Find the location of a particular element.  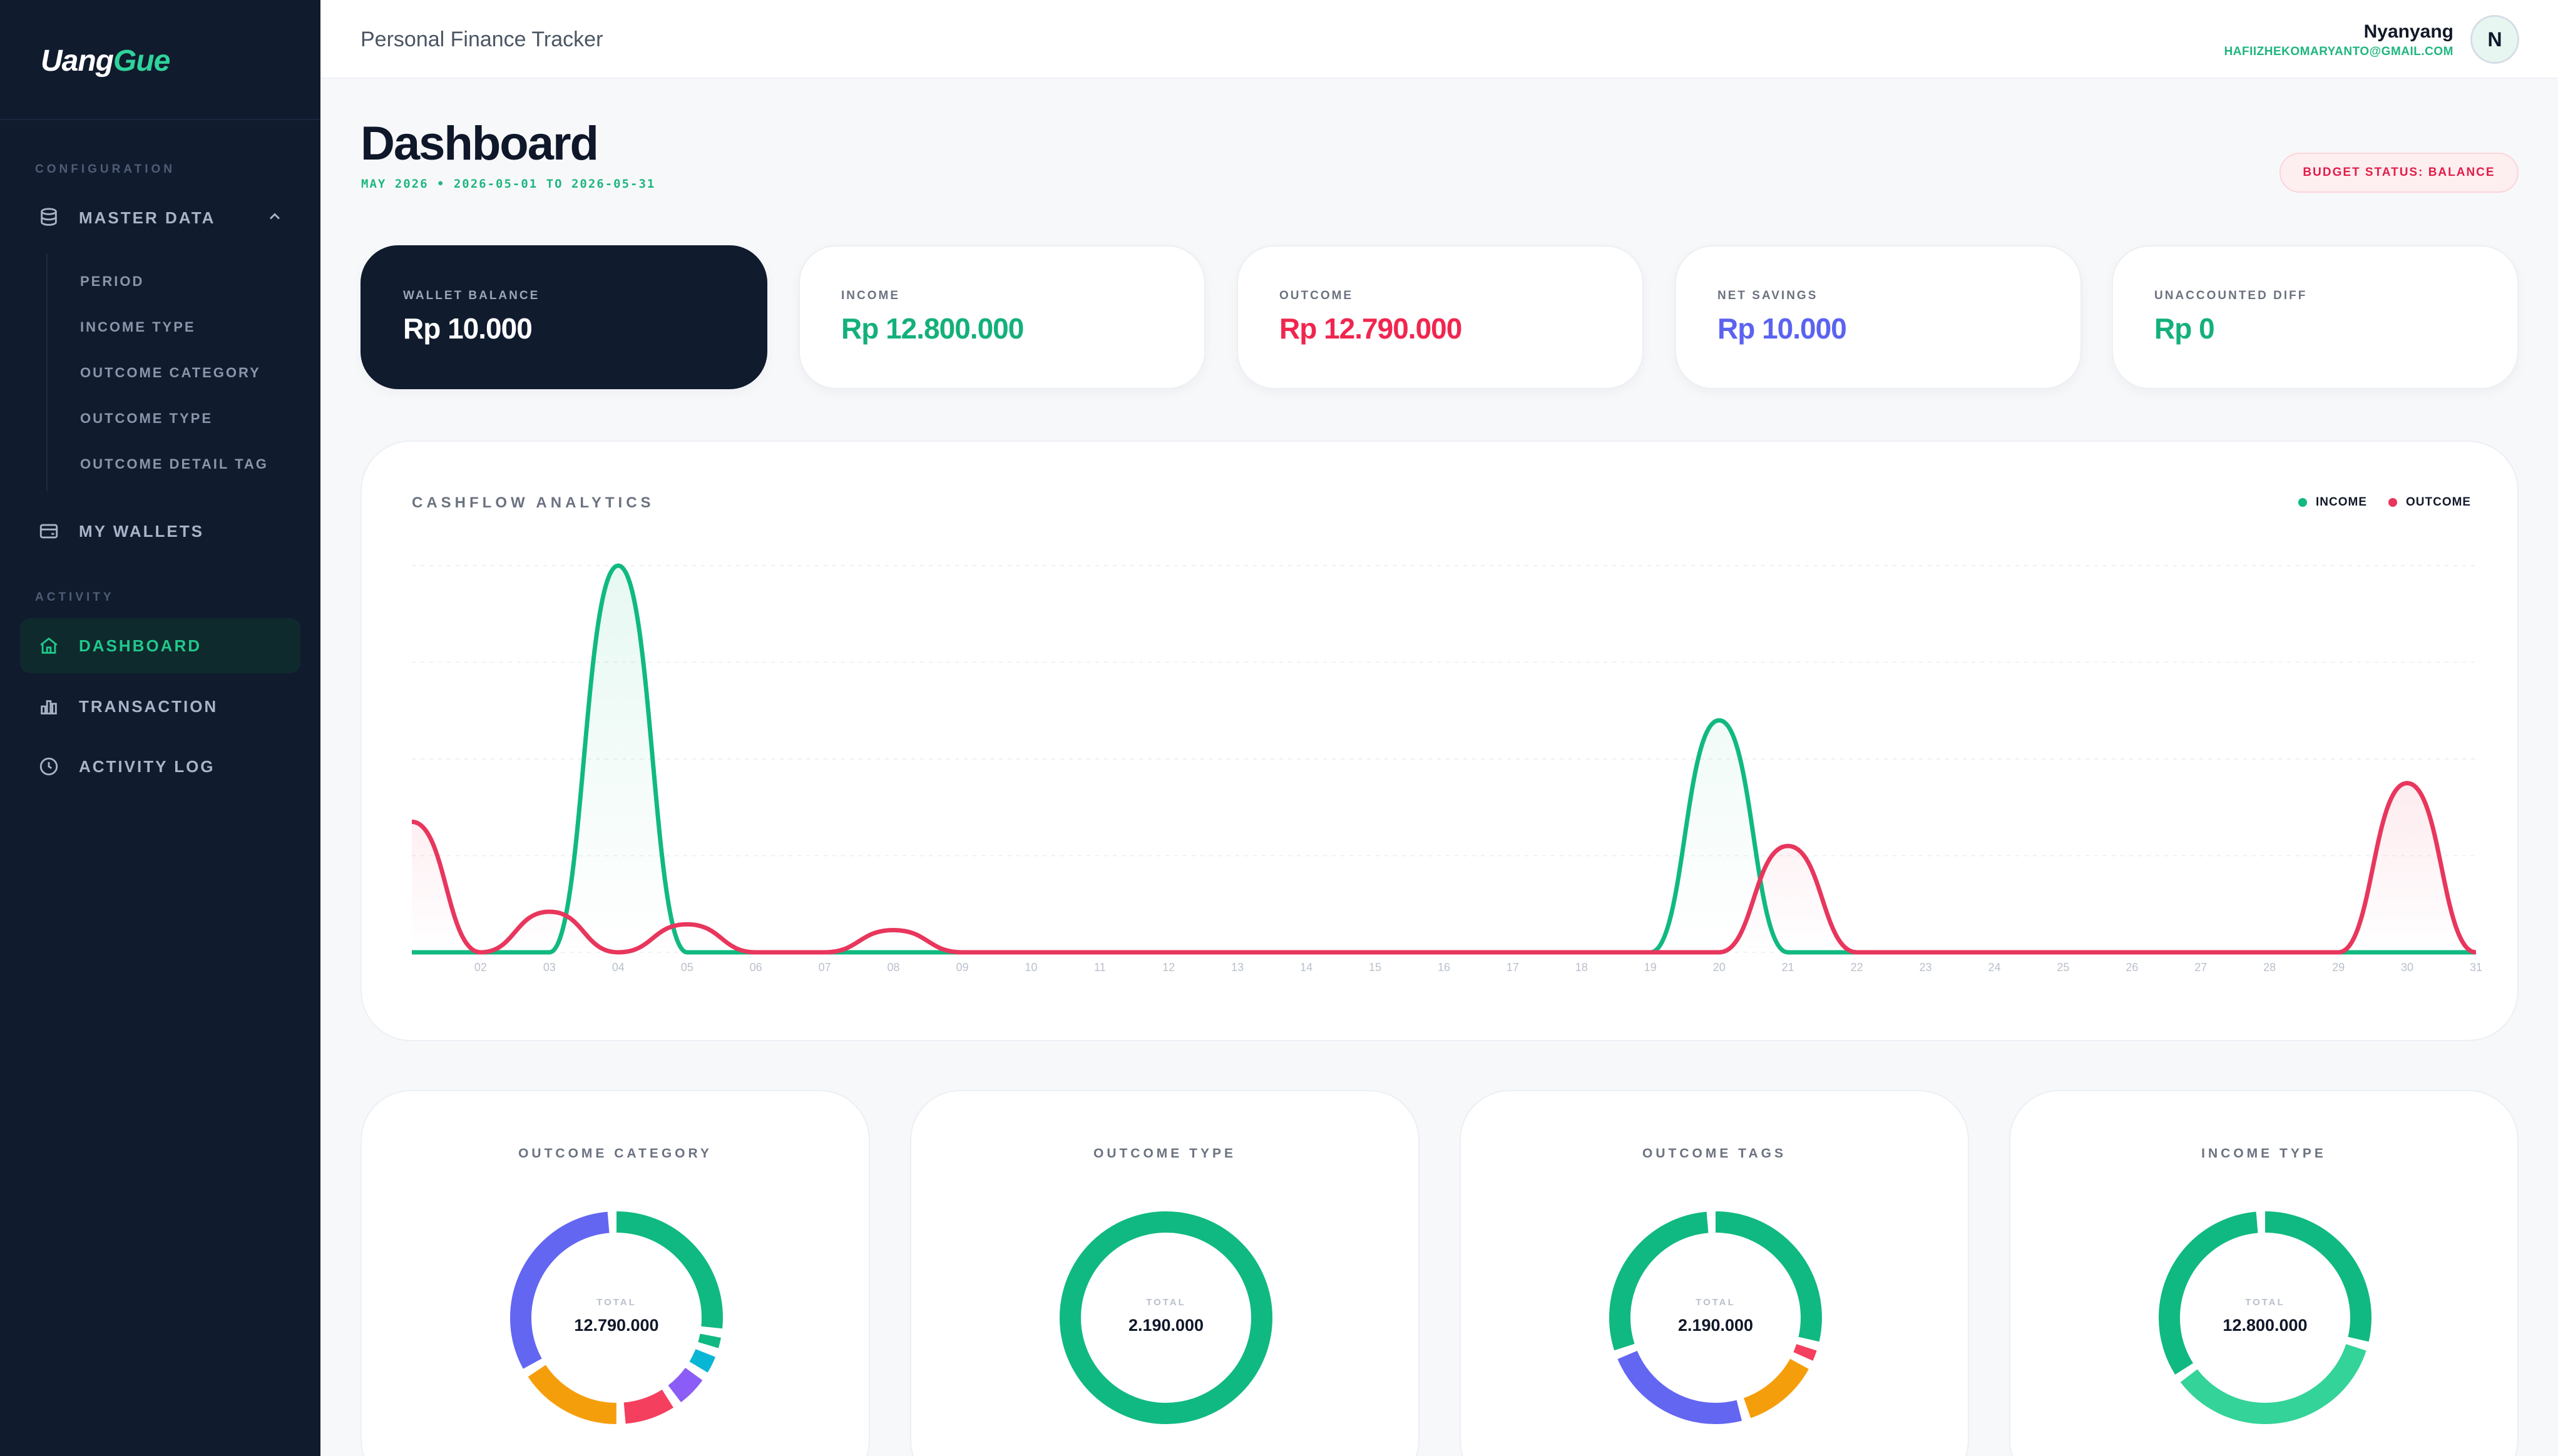

donut-chart: TOTAL 12.800.000 is located at coordinates (2265, 1317).